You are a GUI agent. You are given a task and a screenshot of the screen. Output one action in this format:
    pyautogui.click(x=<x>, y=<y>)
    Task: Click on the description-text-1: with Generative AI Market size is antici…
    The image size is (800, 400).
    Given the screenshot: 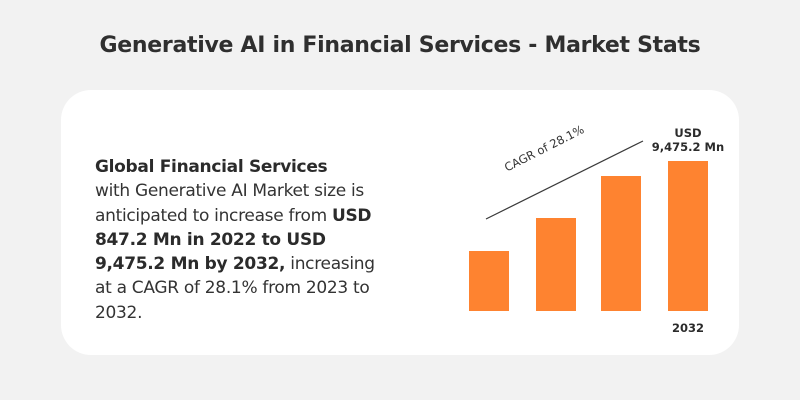 What is the action you would take?
    pyautogui.click(x=229, y=203)
    